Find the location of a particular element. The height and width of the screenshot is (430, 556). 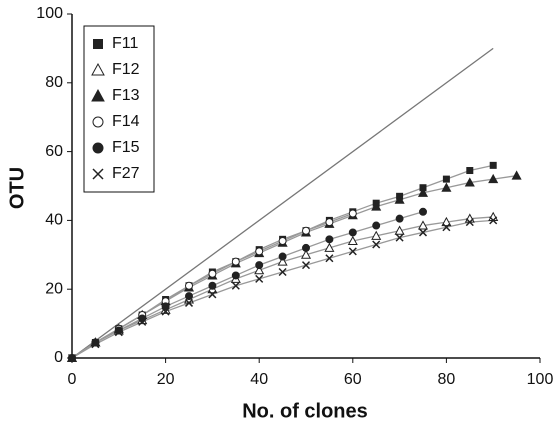

y-tick-label: 40 is located at coordinates (54, 220).